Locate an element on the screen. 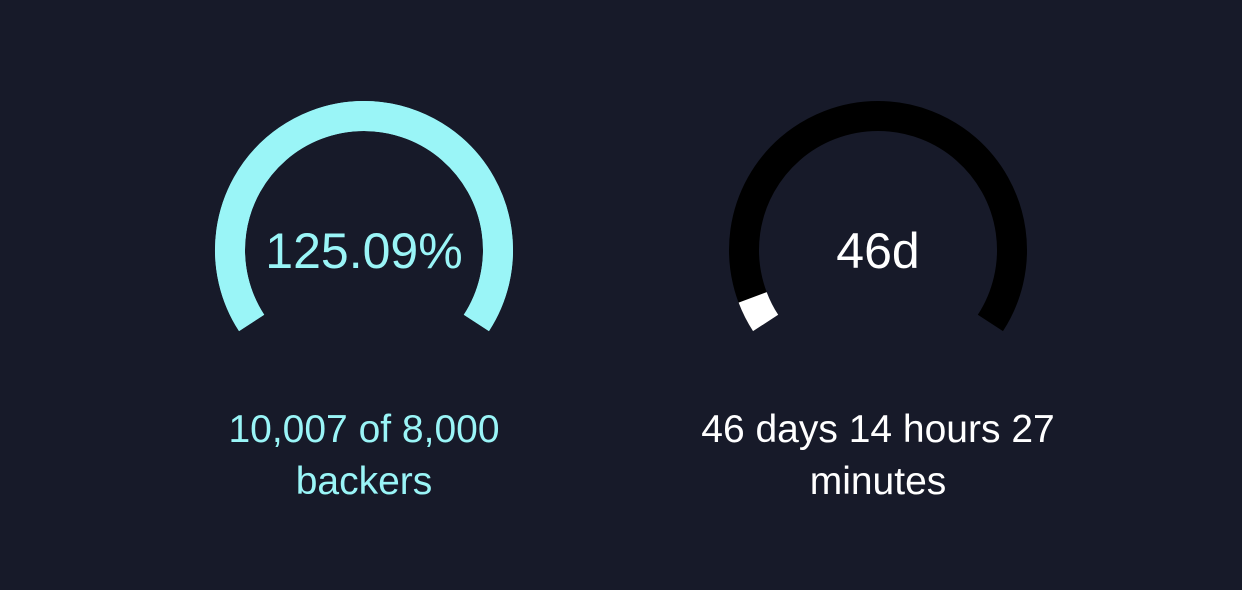 The image size is (1242, 590). backers-unit: backers is located at coordinates (364, 481).